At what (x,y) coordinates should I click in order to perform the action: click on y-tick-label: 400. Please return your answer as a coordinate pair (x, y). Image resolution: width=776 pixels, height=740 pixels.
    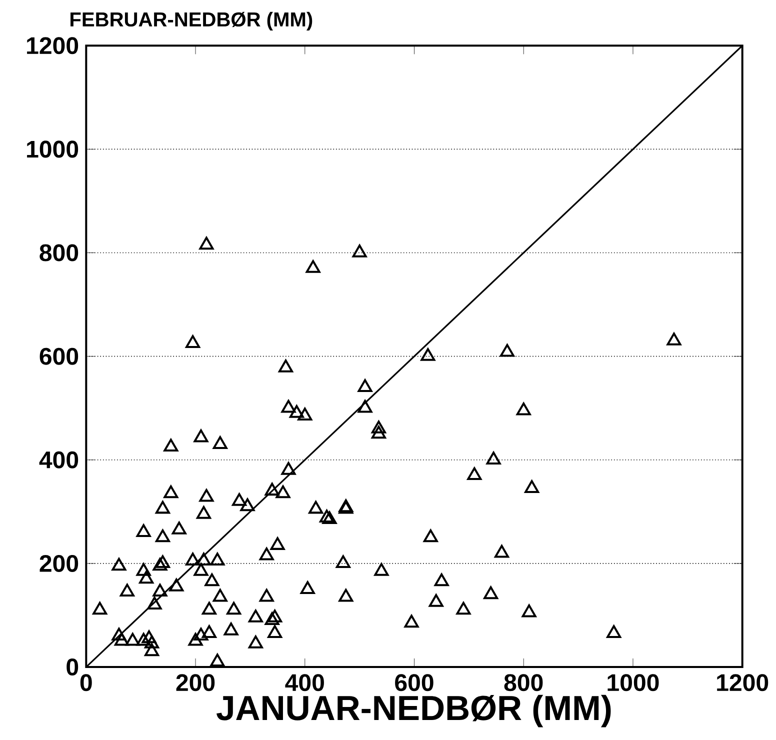
    Looking at the image, I should click on (58, 459).